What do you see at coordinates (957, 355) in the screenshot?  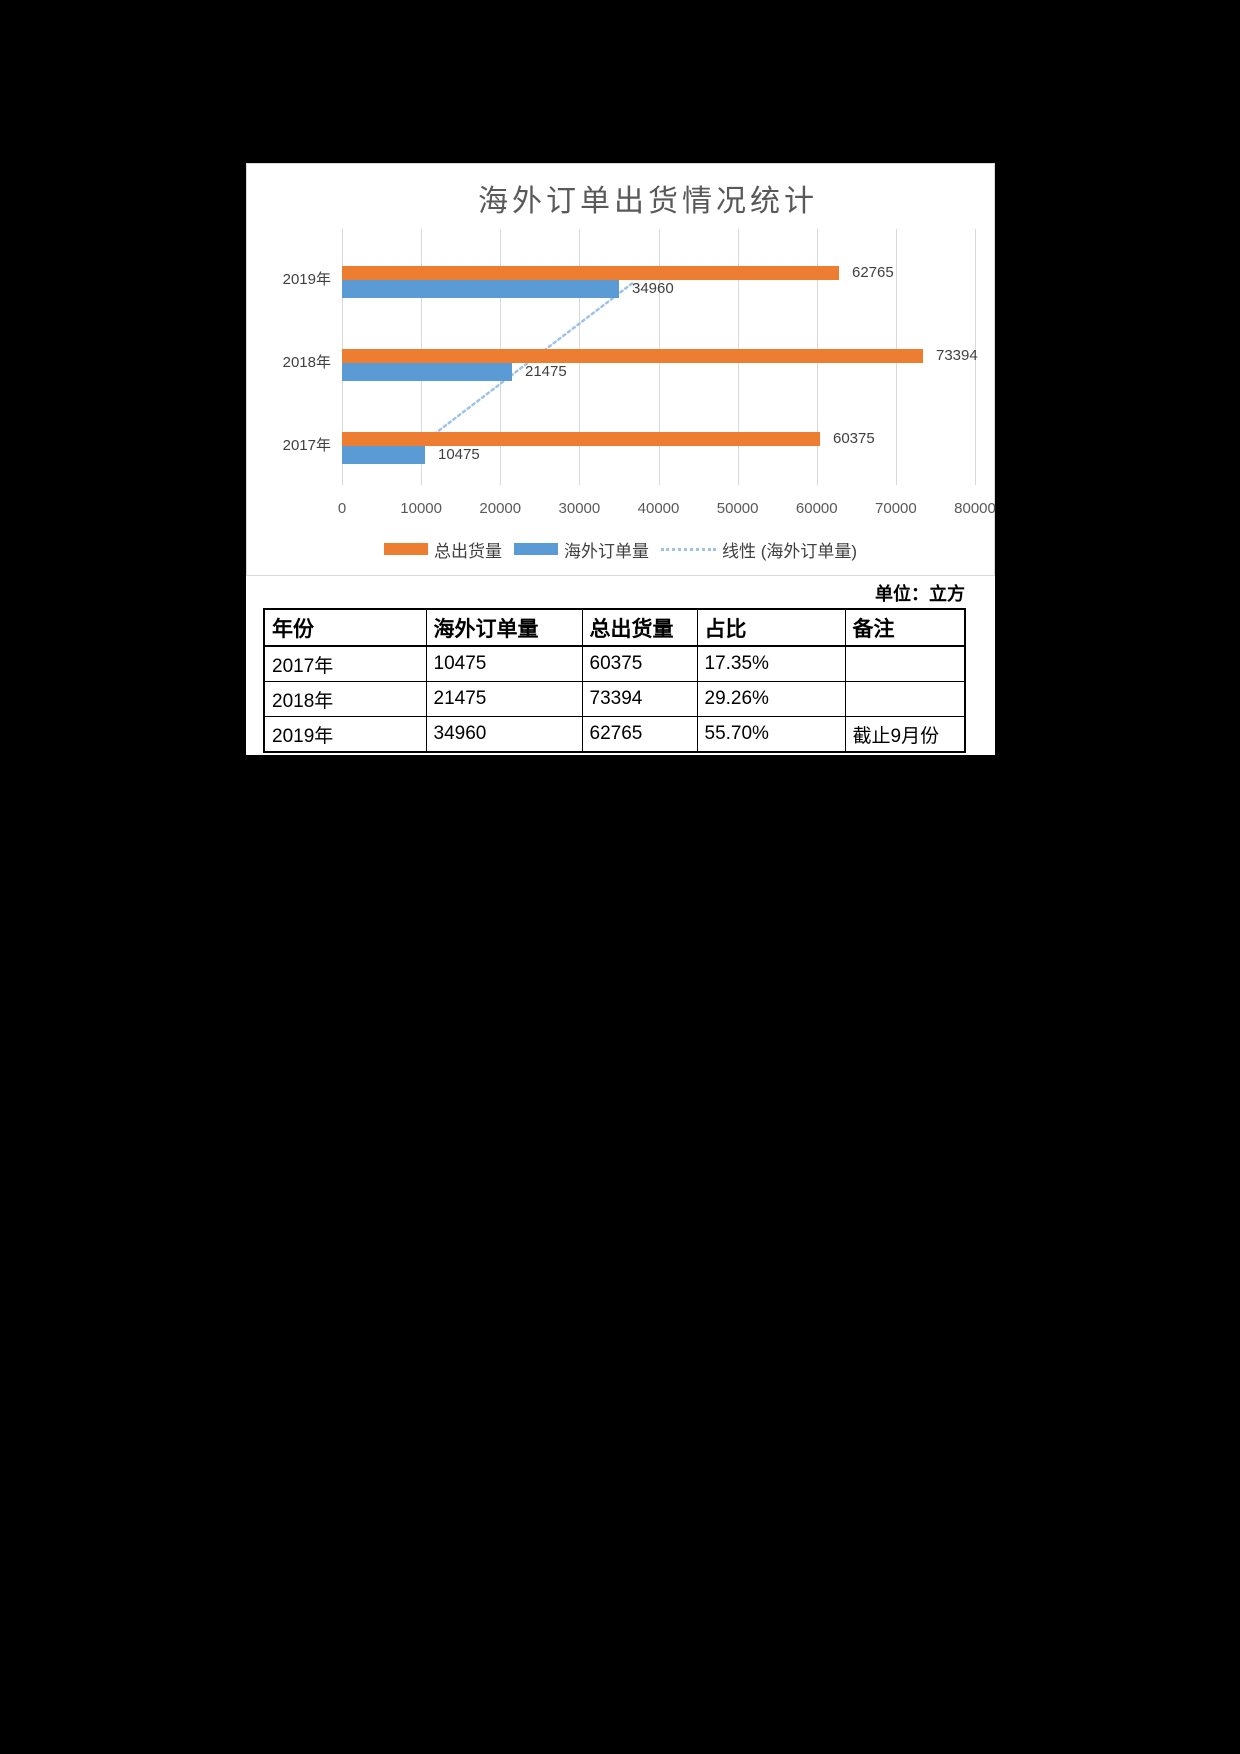 I see `bar-value-label: 73394` at bounding box center [957, 355].